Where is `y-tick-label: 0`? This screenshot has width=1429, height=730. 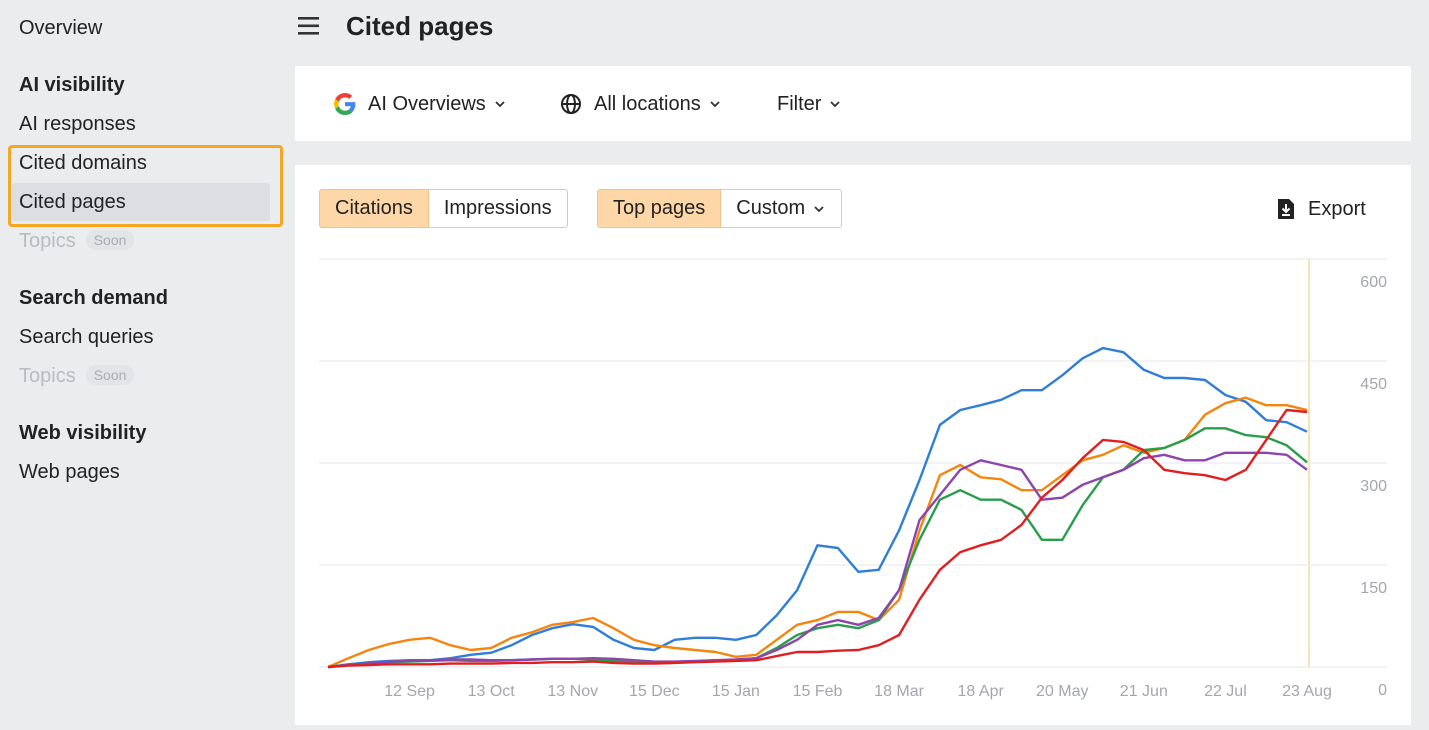
y-tick-label: 0 is located at coordinates (1382, 690).